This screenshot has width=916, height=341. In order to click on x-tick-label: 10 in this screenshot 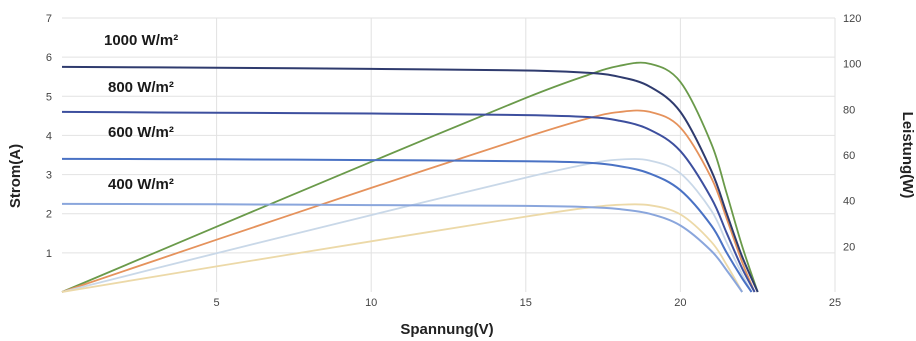, I will do `click(371, 303)`.